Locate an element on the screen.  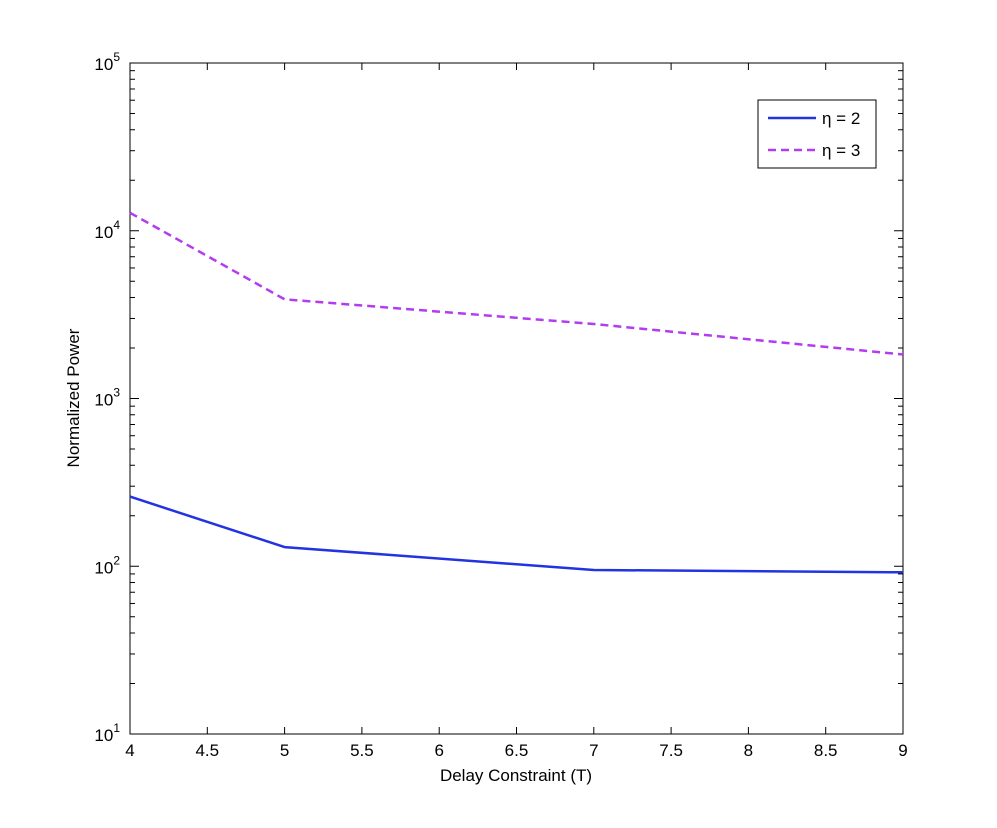
y-tick-label: 10³ is located at coordinates (107, 398).